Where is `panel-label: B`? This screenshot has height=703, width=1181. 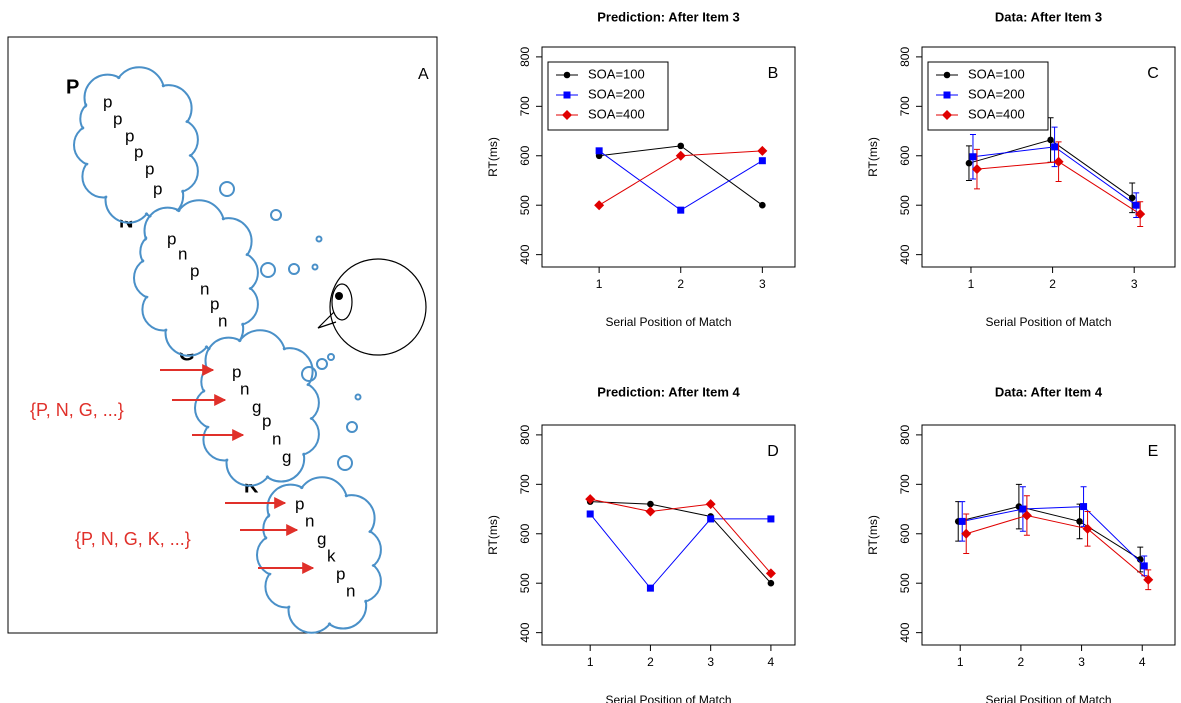 panel-label: B is located at coordinates (773, 73).